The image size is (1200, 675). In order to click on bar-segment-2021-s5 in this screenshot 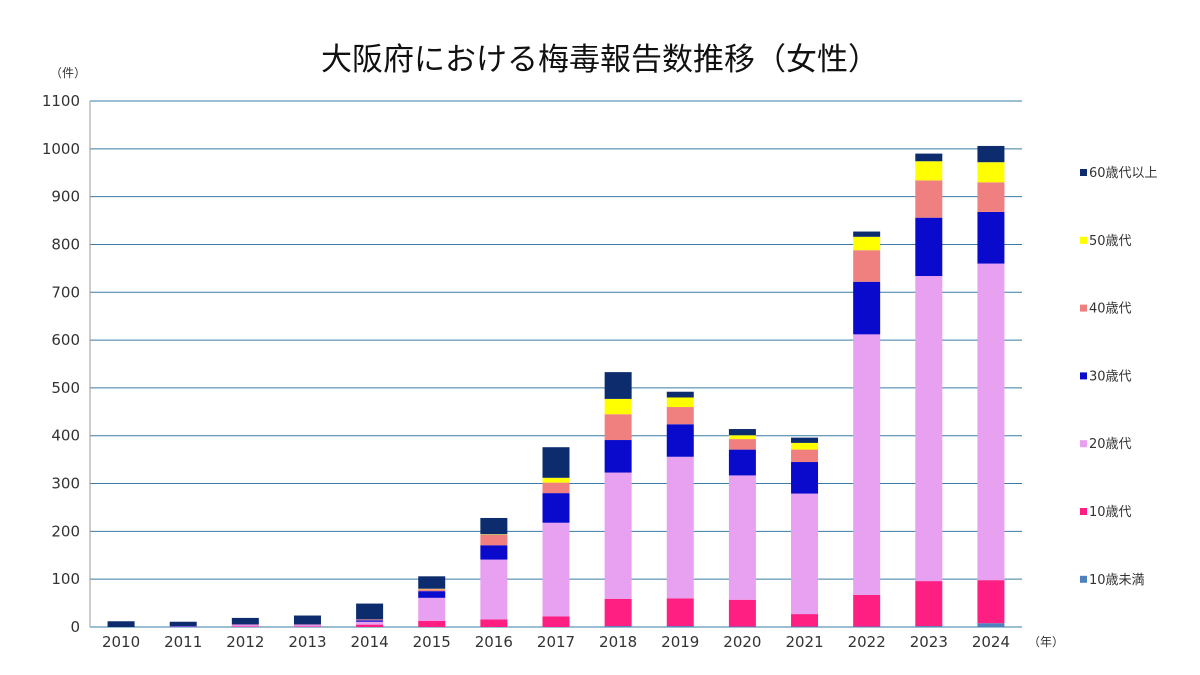, I will do `click(805, 446)`.